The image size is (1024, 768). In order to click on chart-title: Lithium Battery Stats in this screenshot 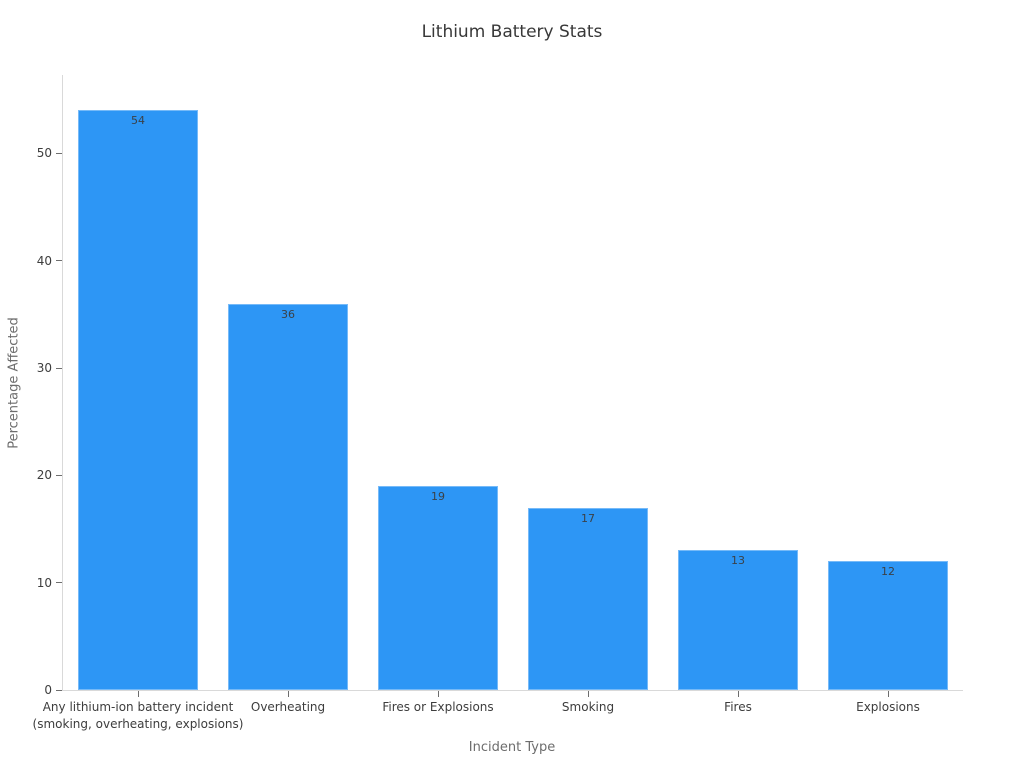, I will do `click(512, 32)`.